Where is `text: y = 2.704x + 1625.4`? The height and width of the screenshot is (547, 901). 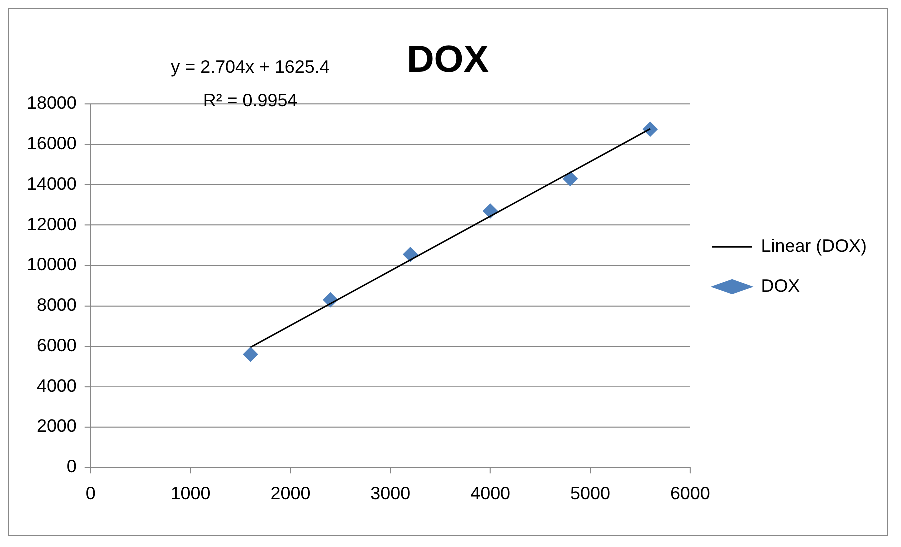 text: y = 2.704x + 1625.4 is located at coordinates (250, 66).